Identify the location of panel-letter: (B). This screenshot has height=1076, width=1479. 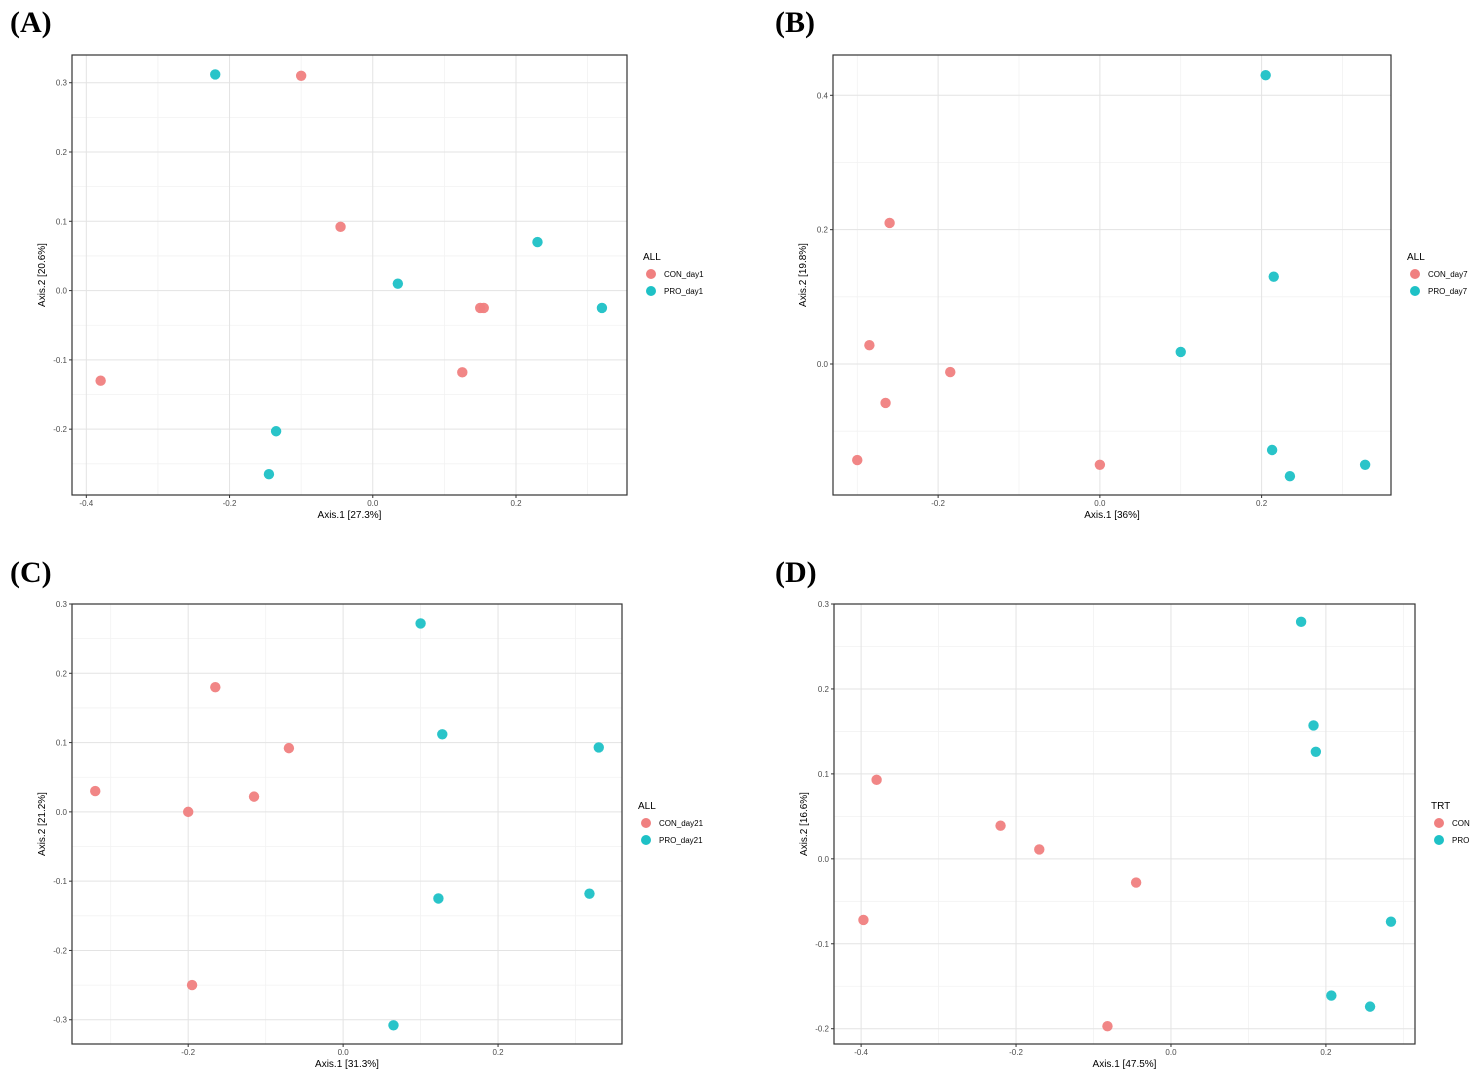
(795, 22).